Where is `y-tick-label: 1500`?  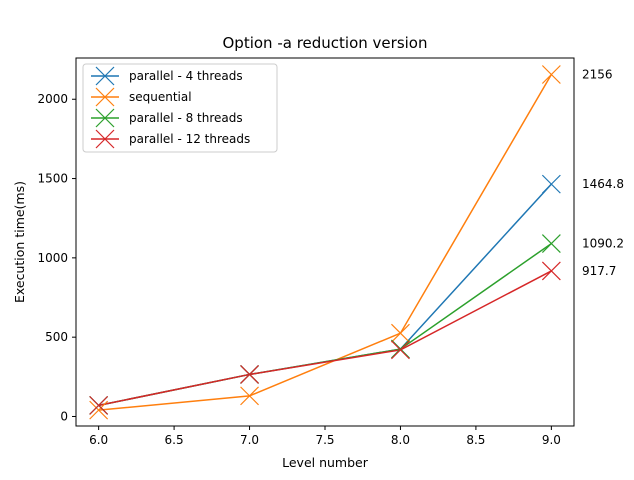 y-tick-label: 1500 is located at coordinates (52, 179).